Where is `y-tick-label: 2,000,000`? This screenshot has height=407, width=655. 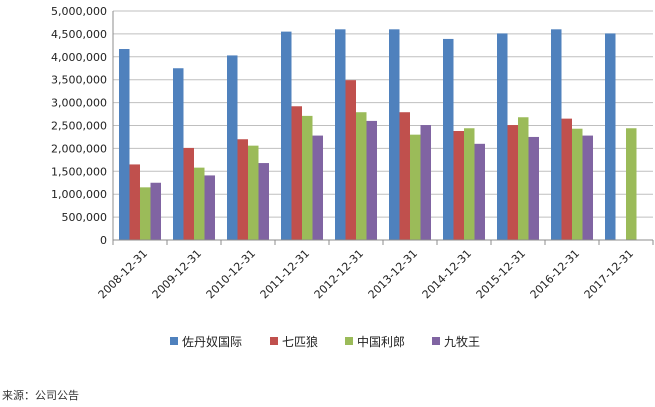 y-tick-label: 2,000,000 is located at coordinates (79, 148).